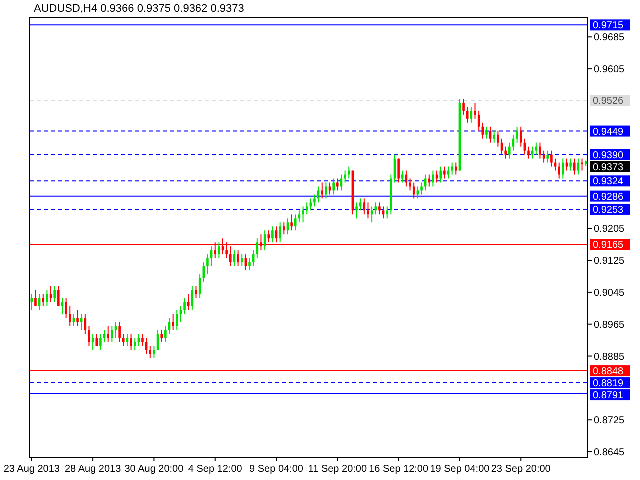  Describe the element at coordinates (399, 469) in the screenshot. I see `x-tick-label: 16 Sep 12:00` at that location.